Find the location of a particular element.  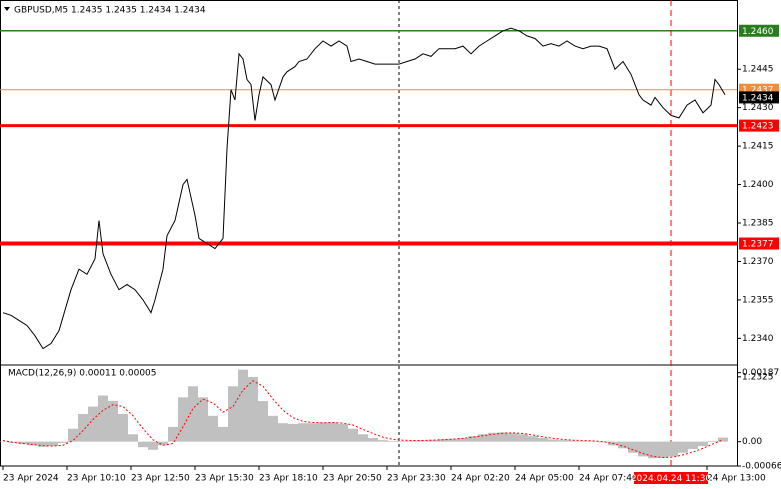

cursor-label: 2024.04.24 11:30 is located at coordinates (671, 479).